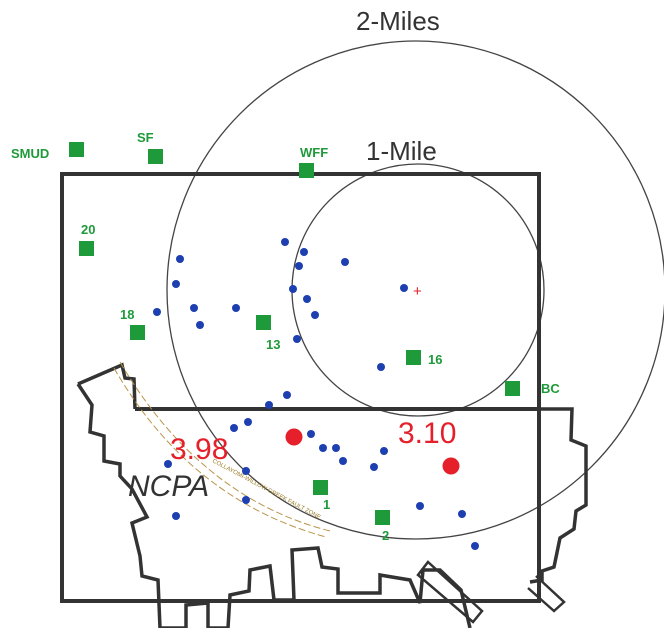 The height and width of the screenshot is (628, 664). I want to click on station-label-13: 13, so click(273, 344).